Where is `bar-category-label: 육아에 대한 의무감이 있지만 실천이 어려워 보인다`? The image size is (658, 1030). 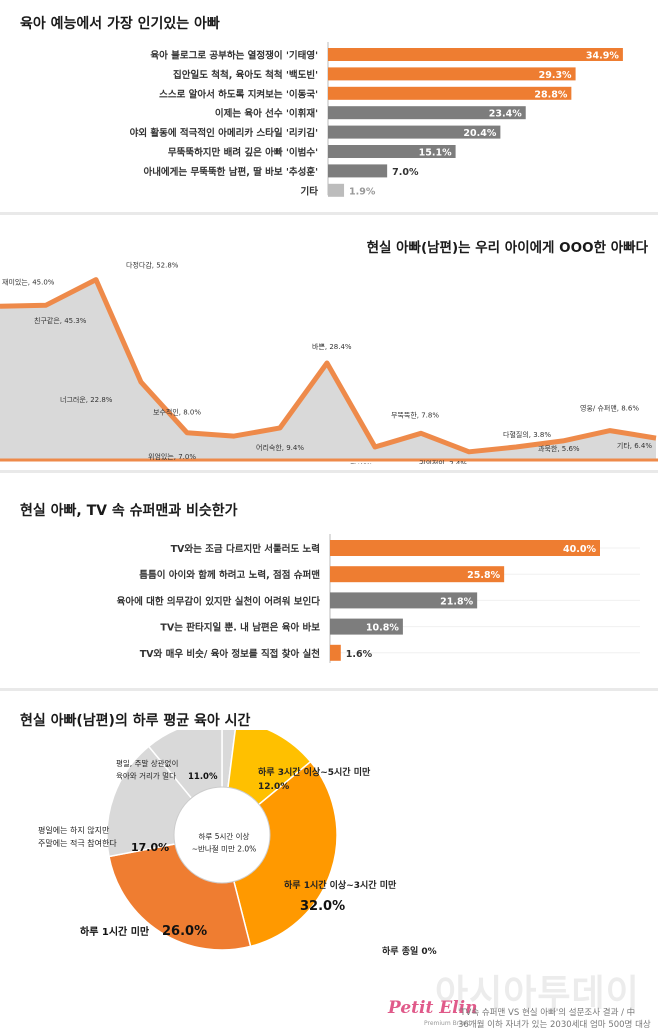
bar-category-label: 육아에 대한 의무감이 있지만 실천이 어려워 보인다 is located at coordinates (219, 601).